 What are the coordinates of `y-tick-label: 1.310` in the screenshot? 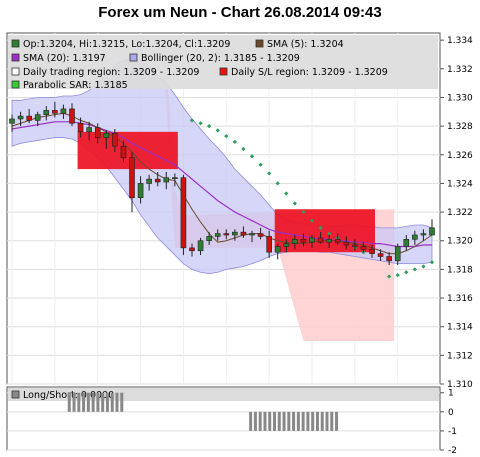 It's located at (460, 385).